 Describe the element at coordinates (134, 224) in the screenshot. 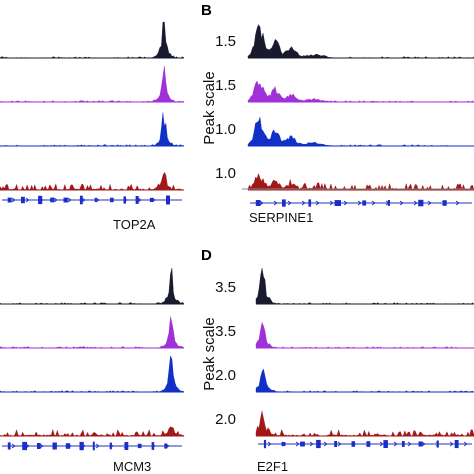

I see `gene-name-label: TOP2A` at that location.